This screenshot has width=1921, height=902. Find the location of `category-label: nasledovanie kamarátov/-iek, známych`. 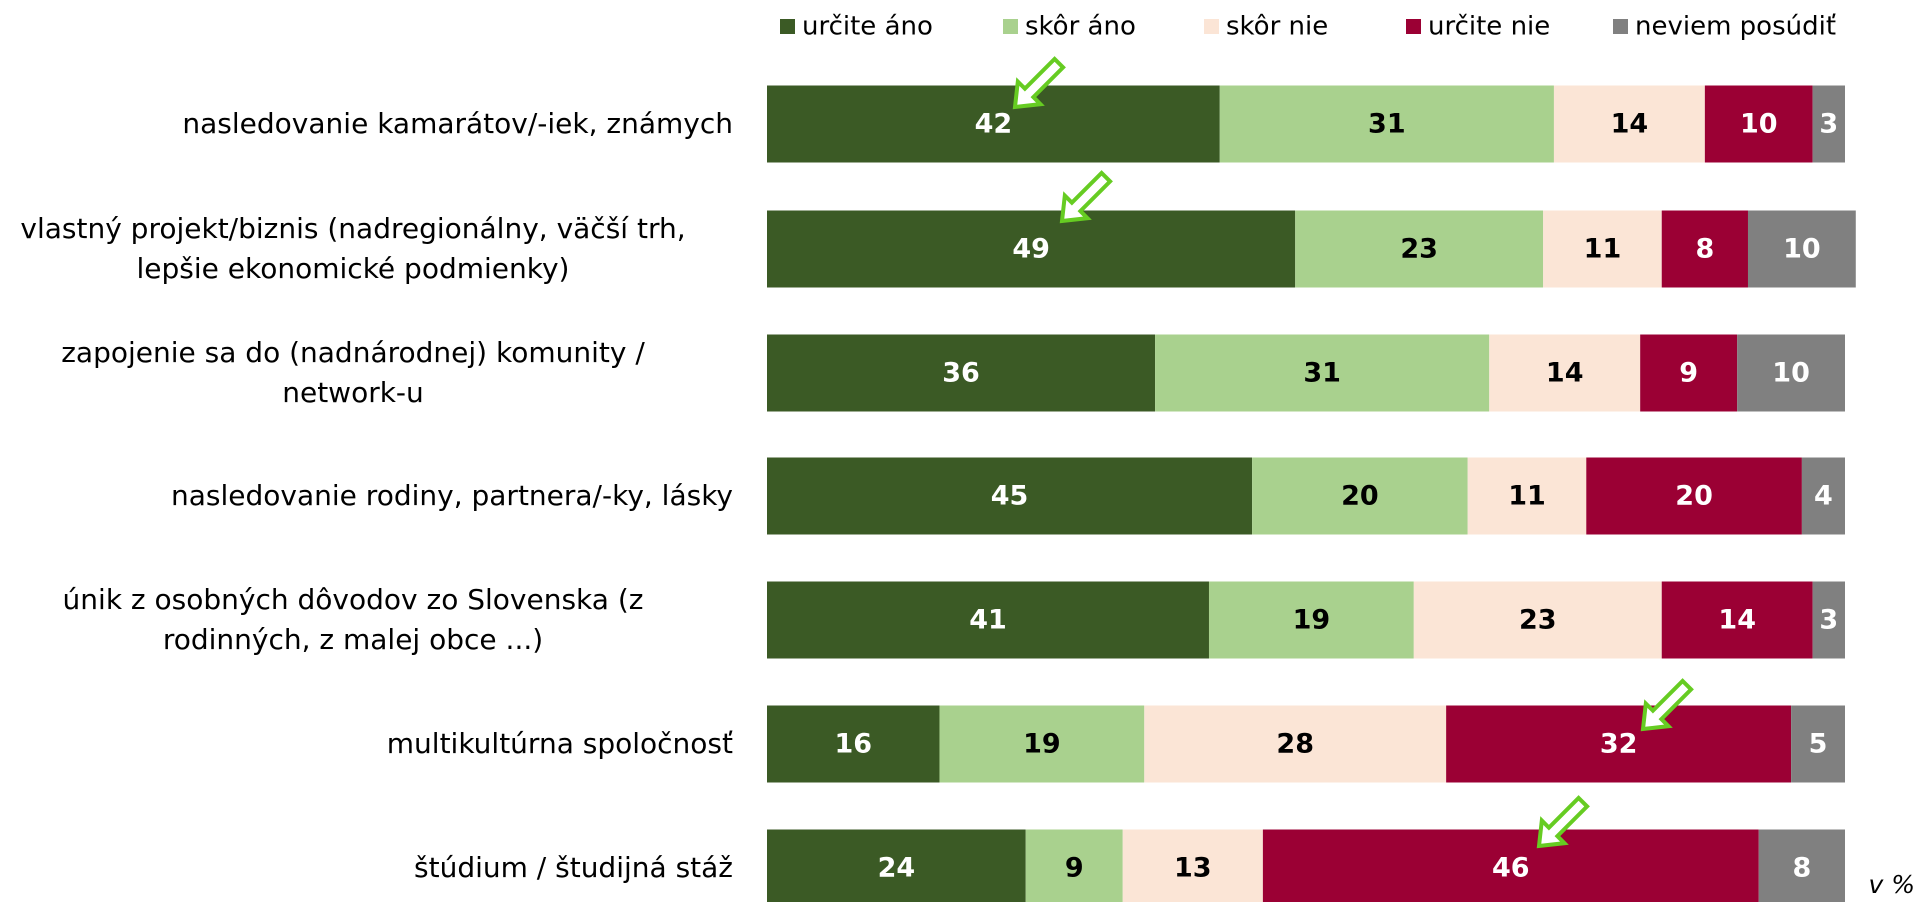

category-label: nasledovanie kamarátov/-iek, známych is located at coordinates (457, 123).